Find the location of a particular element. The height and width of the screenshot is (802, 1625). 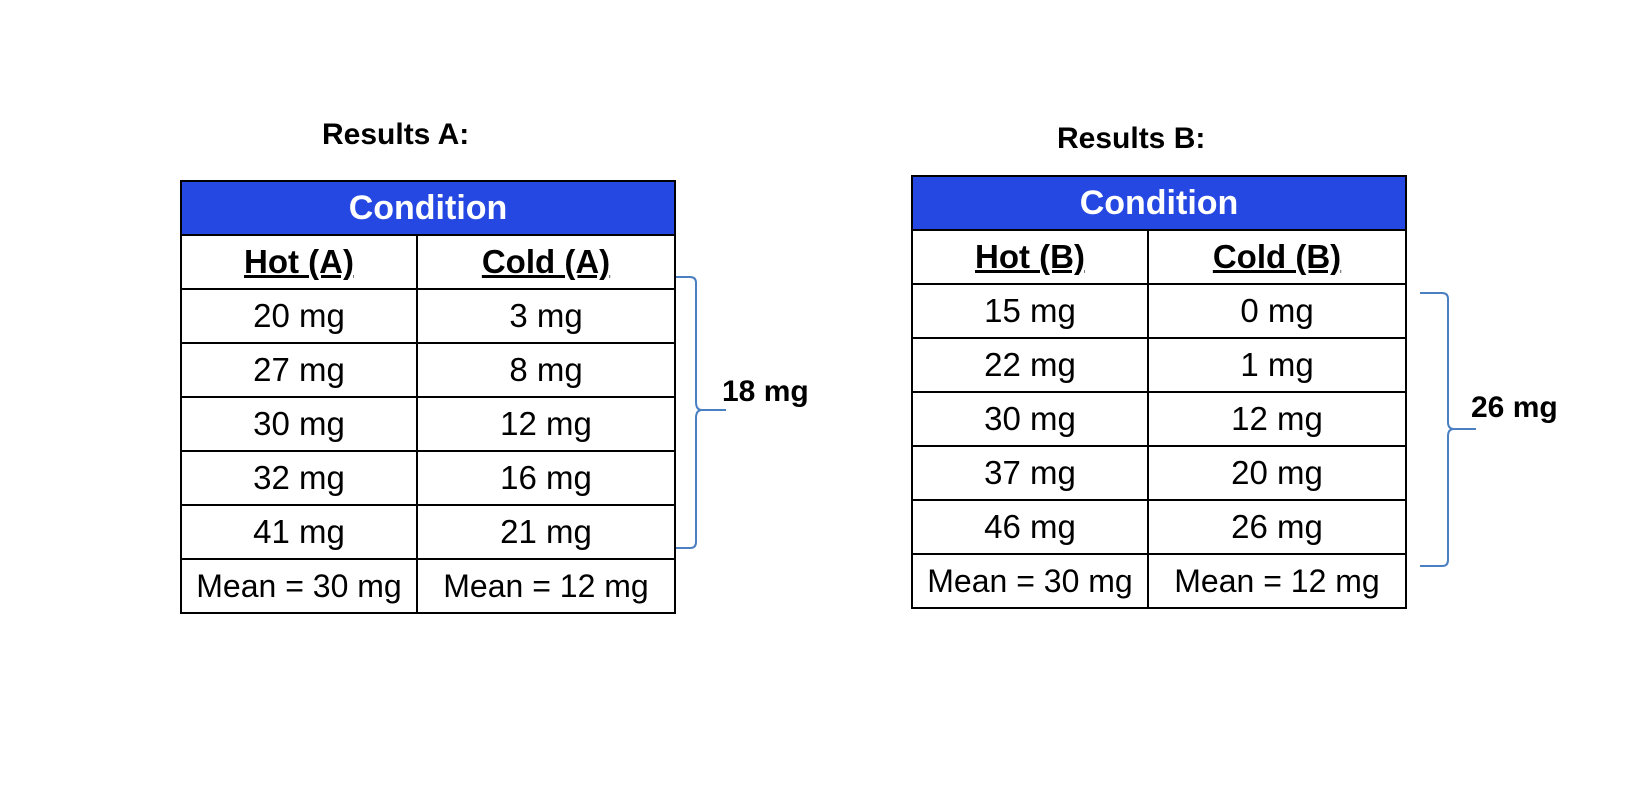

results-b-cold-cell: 12 mg is located at coordinates (1277, 419).